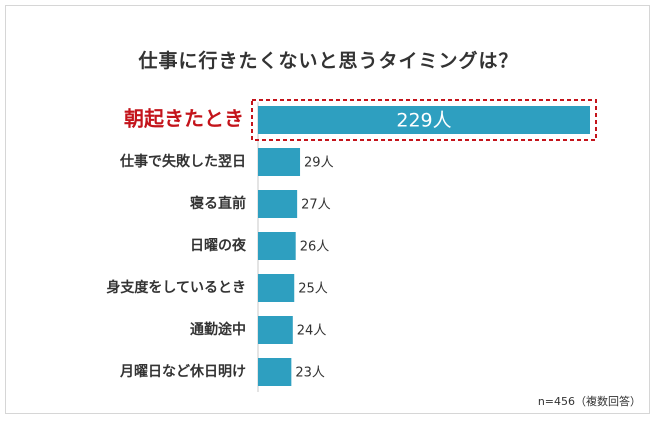 This screenshot has width=657, height=421. What do you see at coordinates (328, 61) in the screenshot?
I see `chart-title: 仕事に行きたくないと思うタイミングは？` at bounding box center [328, 61].